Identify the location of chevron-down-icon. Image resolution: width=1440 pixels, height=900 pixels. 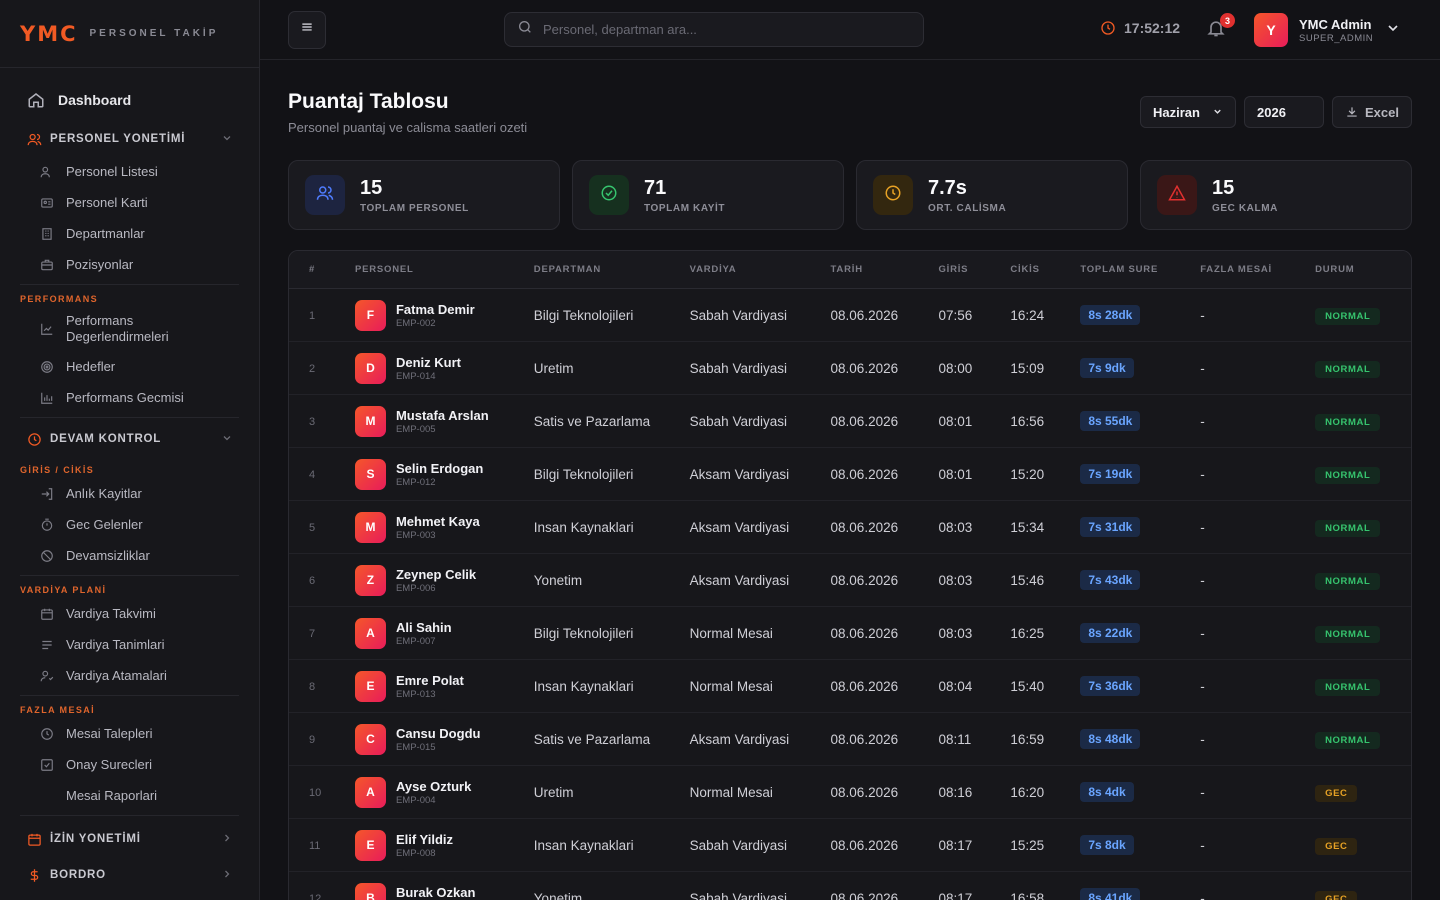
(1217, 112).